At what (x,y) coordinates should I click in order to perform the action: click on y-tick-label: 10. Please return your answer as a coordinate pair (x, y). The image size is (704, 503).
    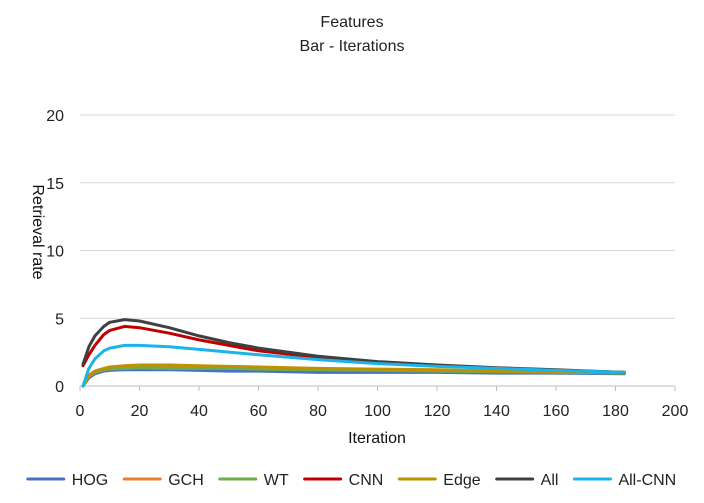
    Looking at the image, I should click on (55, 252).